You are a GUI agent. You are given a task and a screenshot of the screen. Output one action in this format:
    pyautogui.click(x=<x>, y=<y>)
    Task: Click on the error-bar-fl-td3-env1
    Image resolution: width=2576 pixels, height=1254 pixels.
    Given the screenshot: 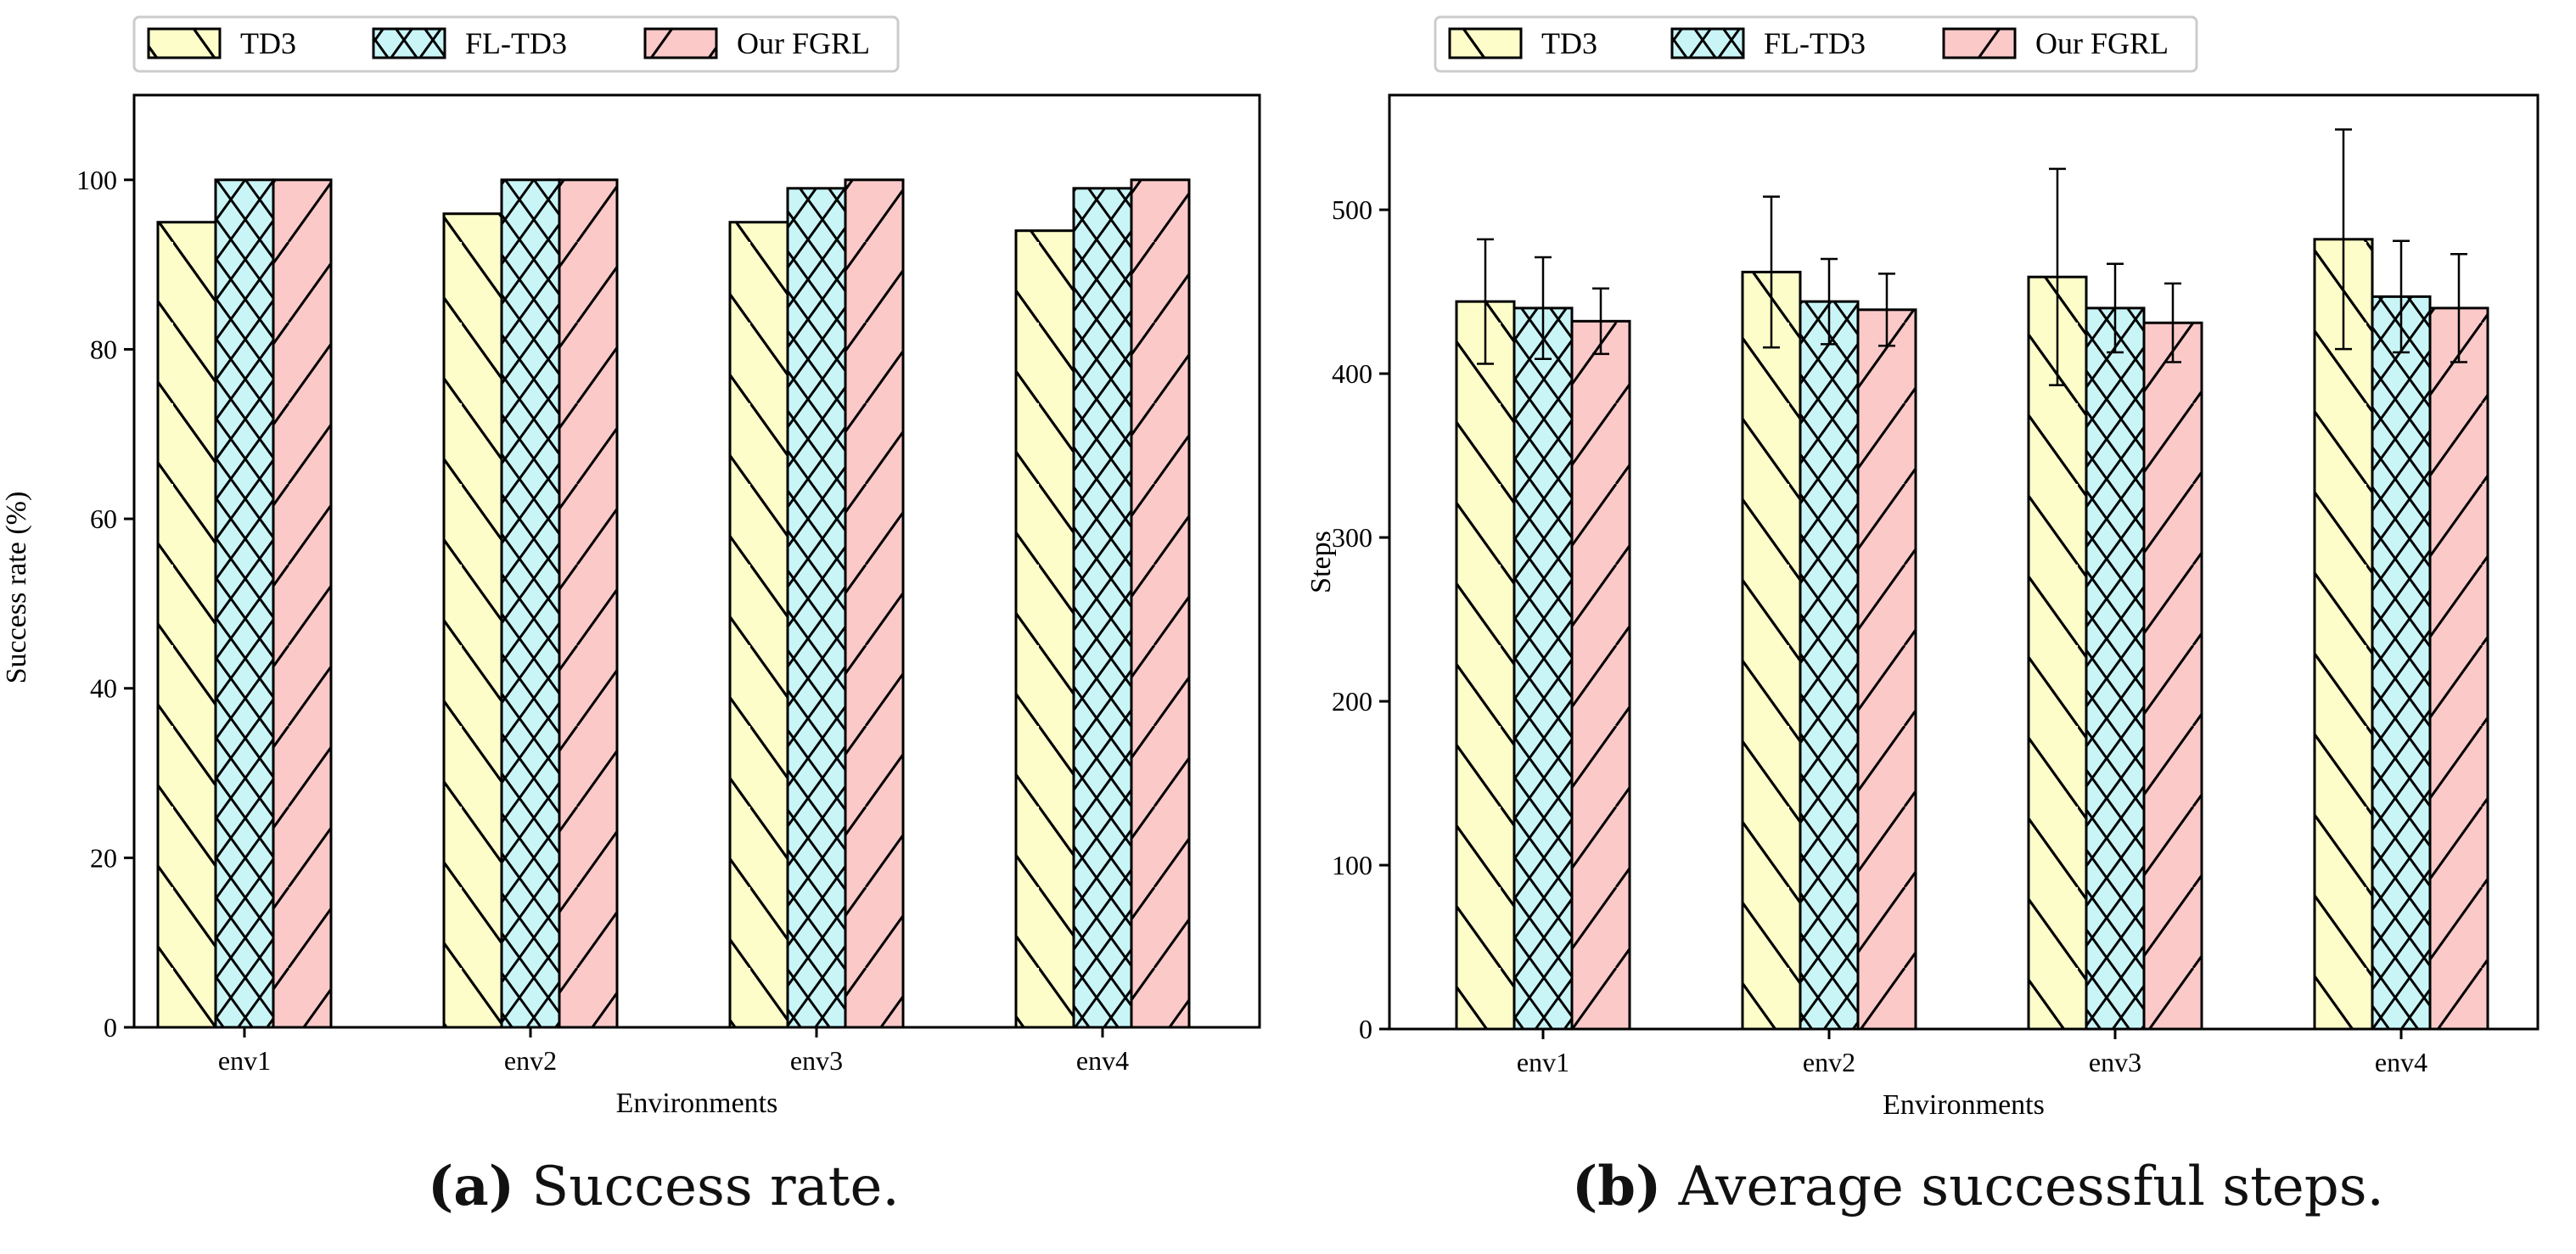 What is the action you would take?
    pyautogui.click(x=1543, y=308)
    